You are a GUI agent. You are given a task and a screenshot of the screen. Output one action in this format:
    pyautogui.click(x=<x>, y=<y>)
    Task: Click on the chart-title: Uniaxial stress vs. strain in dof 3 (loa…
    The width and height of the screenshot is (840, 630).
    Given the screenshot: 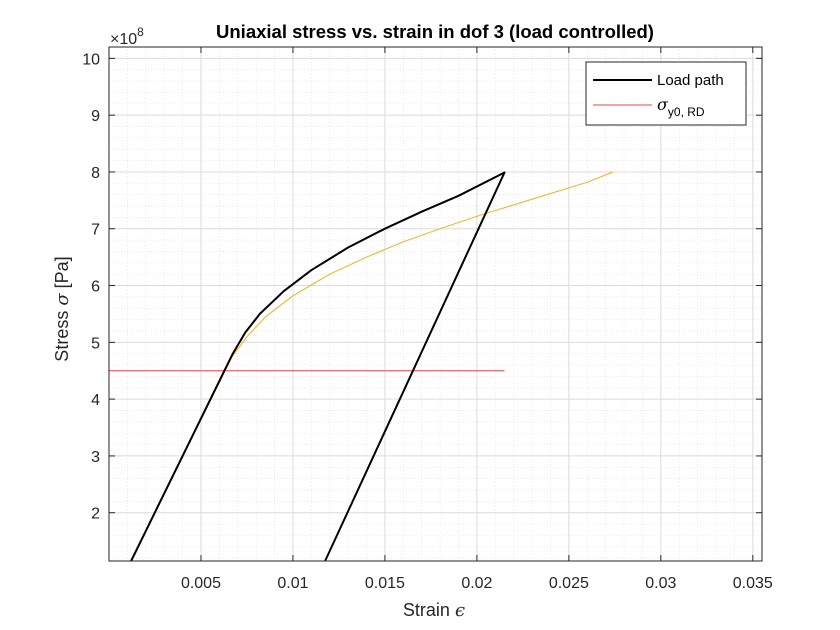 What is the action you would take?
    pyautogui.click(x=435, y=31)
    